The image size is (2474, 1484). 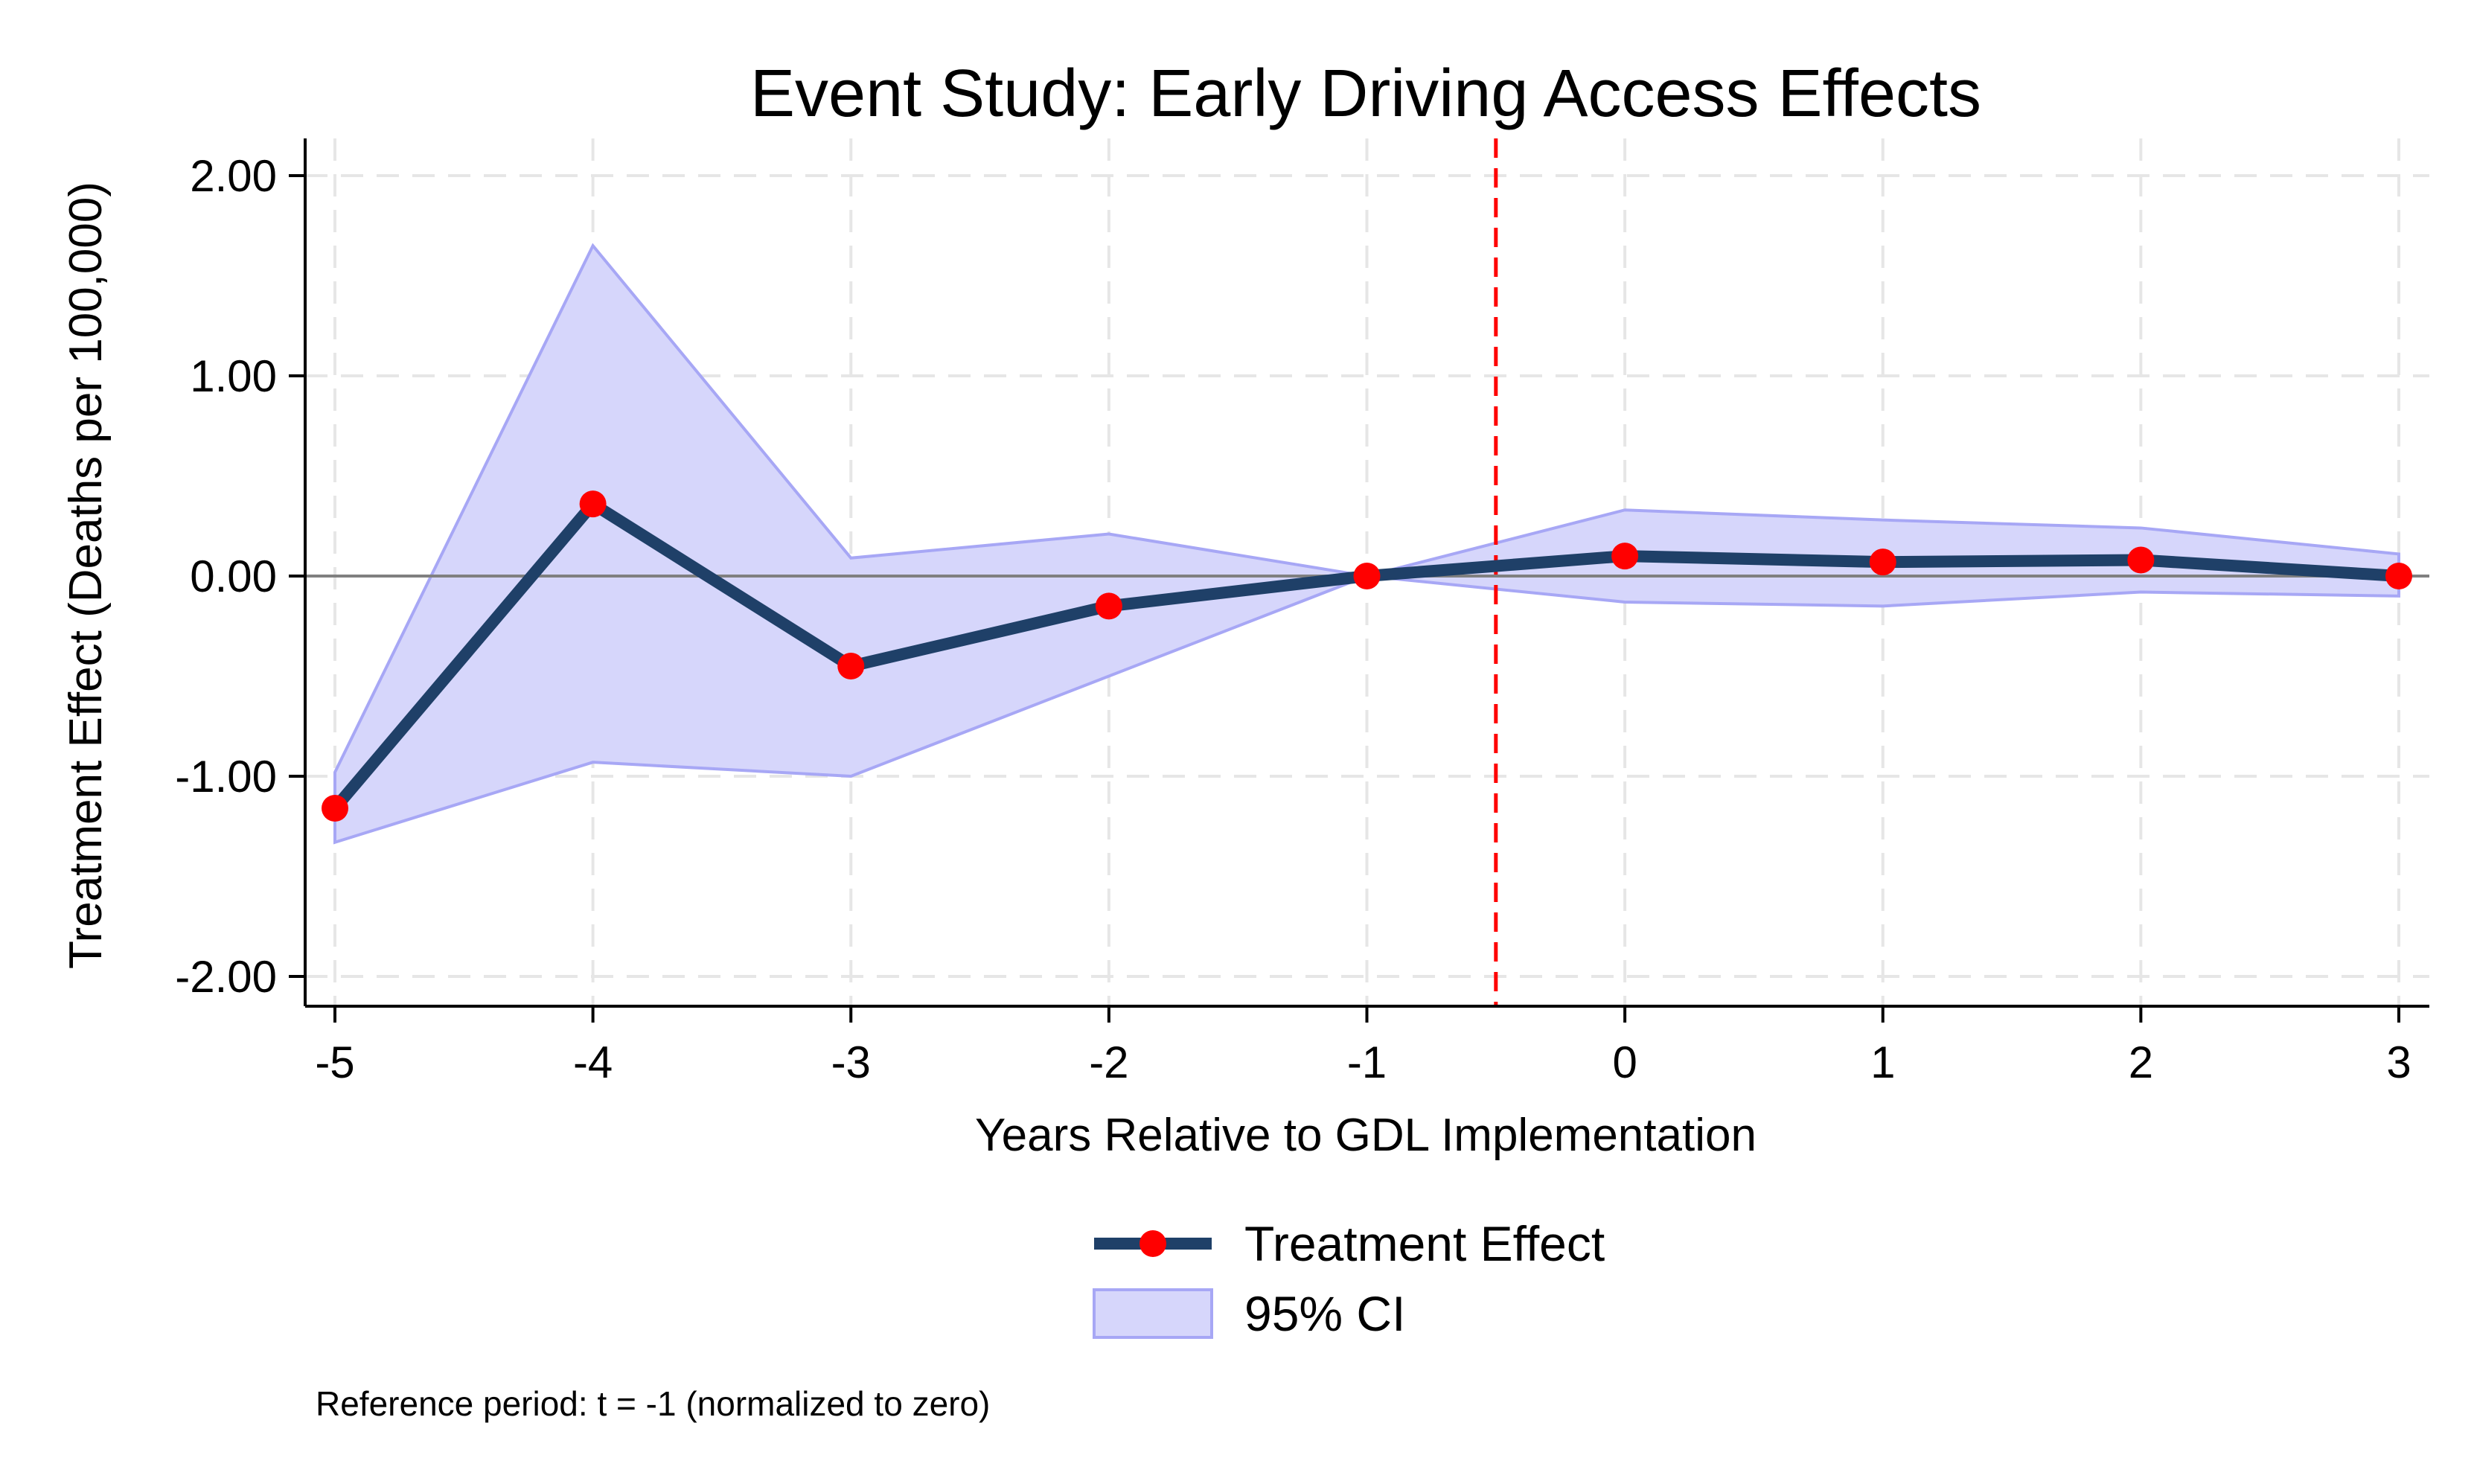 I want to click on legend-label-ci: 95% CI, so click(x=1324, y=1313).